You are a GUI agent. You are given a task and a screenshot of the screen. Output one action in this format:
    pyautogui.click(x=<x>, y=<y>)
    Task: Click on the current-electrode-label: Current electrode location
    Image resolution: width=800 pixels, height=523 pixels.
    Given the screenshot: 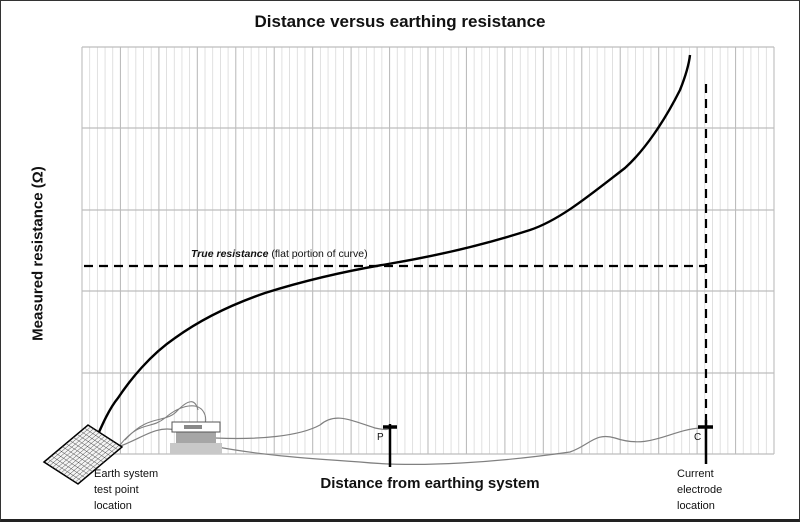 What is the action you would take?
    pyautogui.click(x=700, y=490)
    